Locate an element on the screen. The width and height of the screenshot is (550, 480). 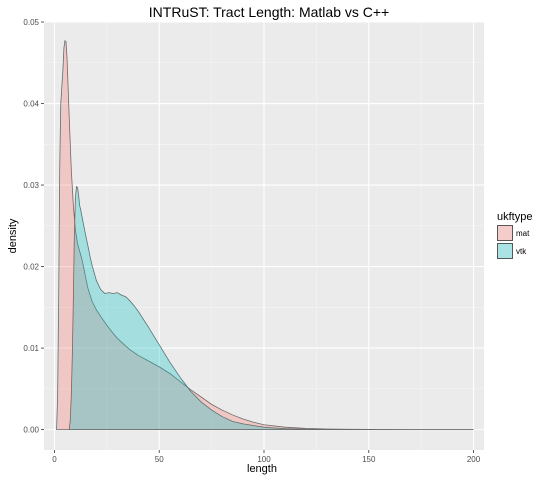
legend-swatch-vtk is located at coordinates (505, 251).